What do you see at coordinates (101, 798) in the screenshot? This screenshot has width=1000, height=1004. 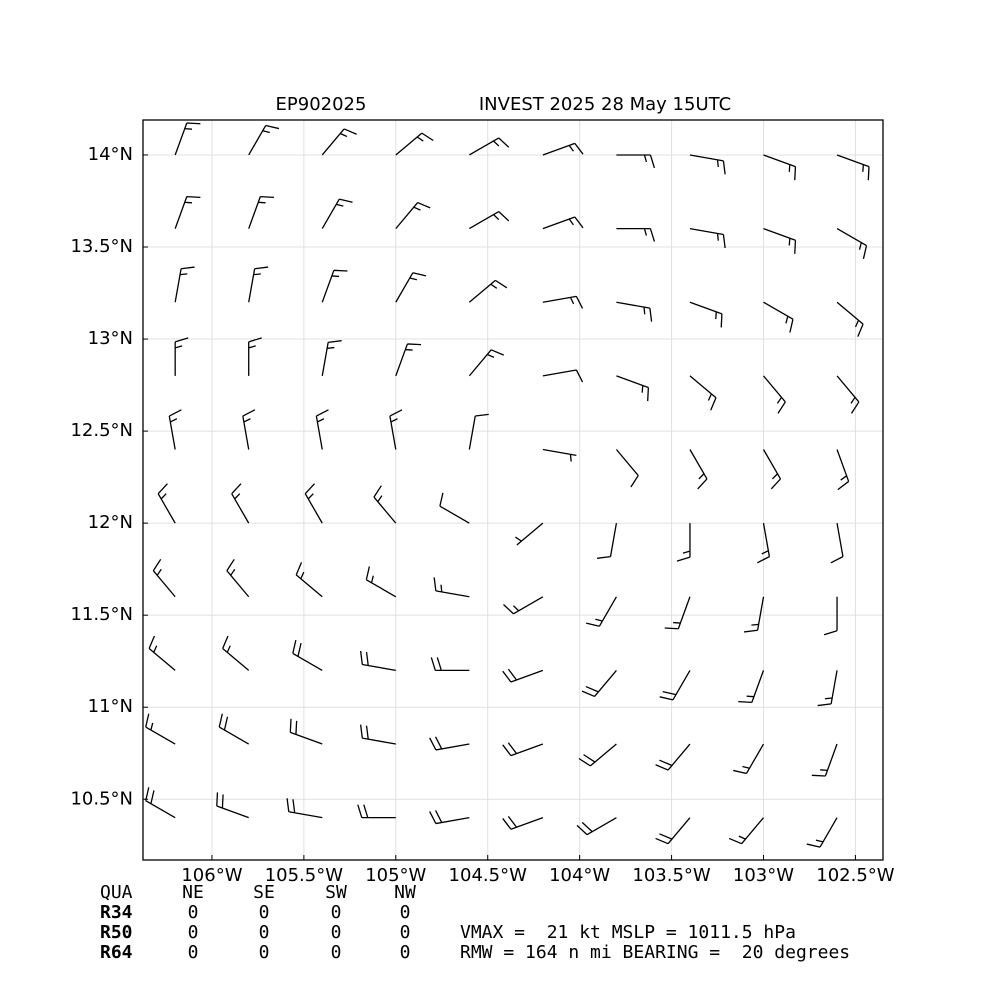 I see `y-tick-label: 10.5°N` at bounding box center [101, 798].